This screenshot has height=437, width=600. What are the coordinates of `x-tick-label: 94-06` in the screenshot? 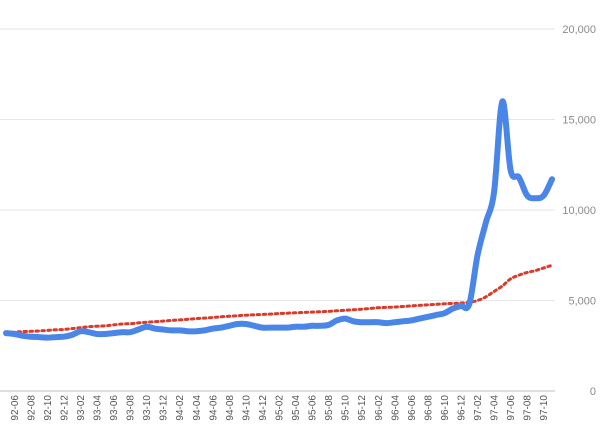 It's located at (213, 408).